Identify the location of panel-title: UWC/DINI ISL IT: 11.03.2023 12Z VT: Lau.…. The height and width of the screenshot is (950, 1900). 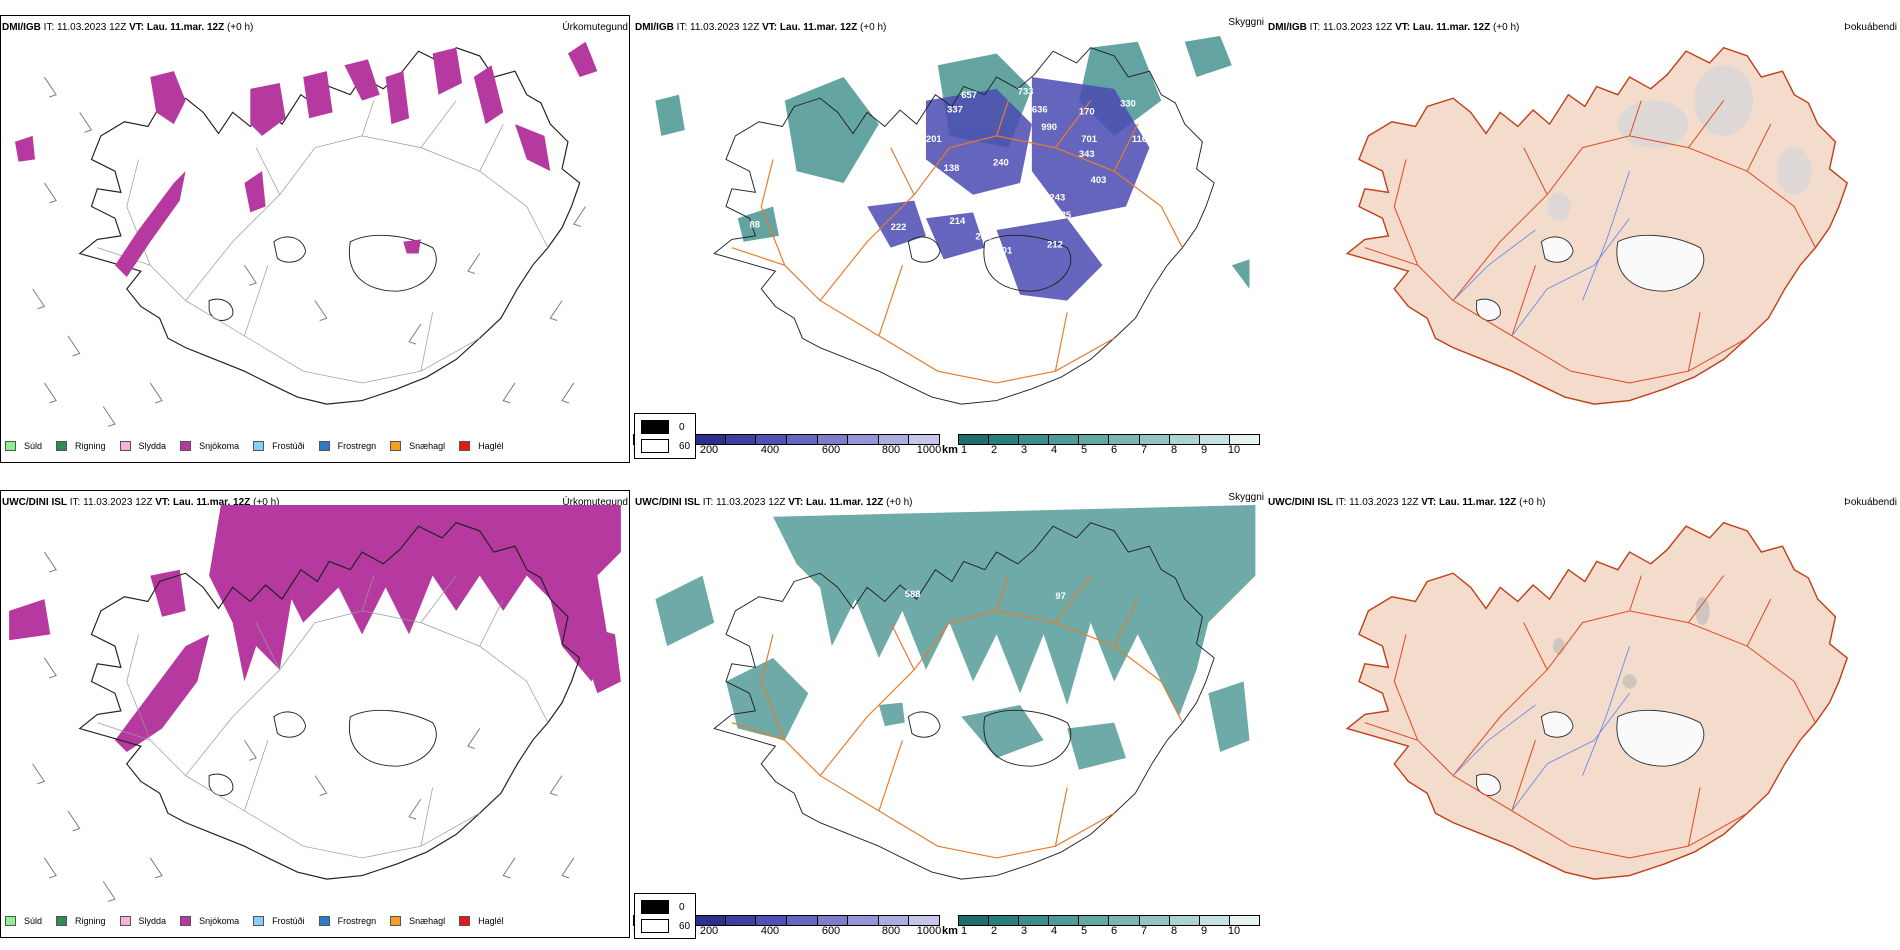
(141, 502).